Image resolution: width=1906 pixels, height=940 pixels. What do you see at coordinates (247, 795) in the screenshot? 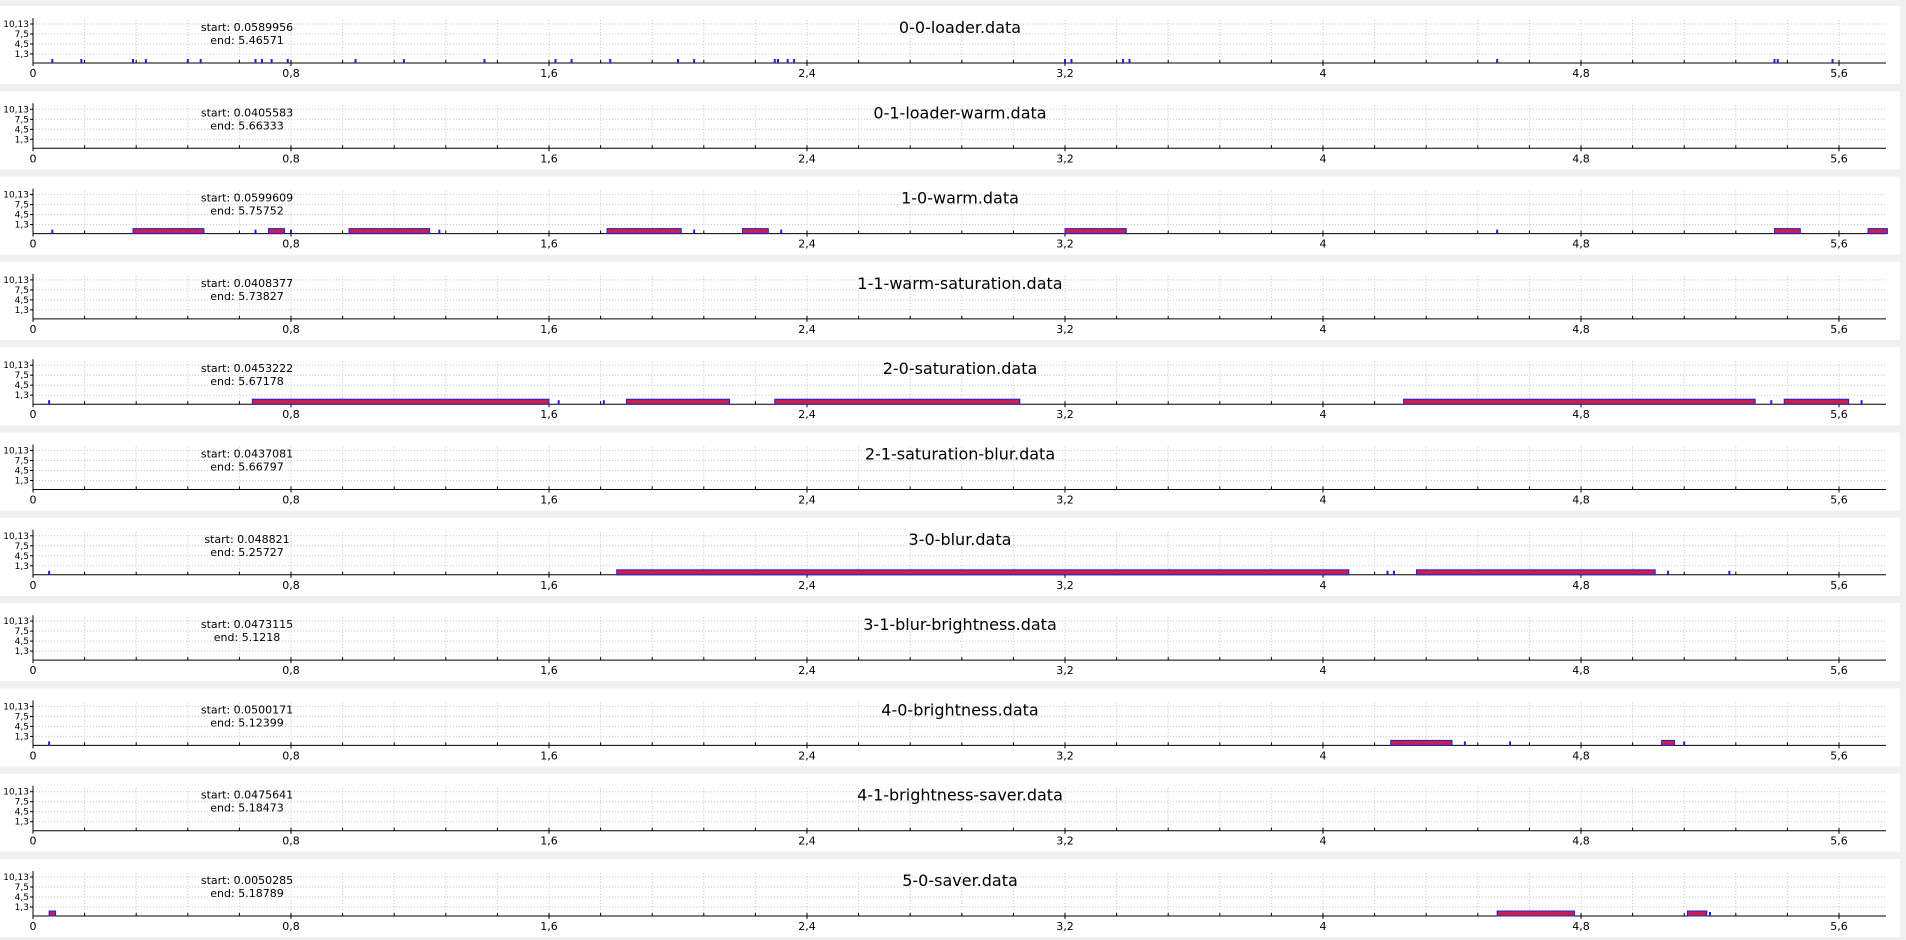
I see `start-label: start: 0.0475641` at bounding box center [247, 795].